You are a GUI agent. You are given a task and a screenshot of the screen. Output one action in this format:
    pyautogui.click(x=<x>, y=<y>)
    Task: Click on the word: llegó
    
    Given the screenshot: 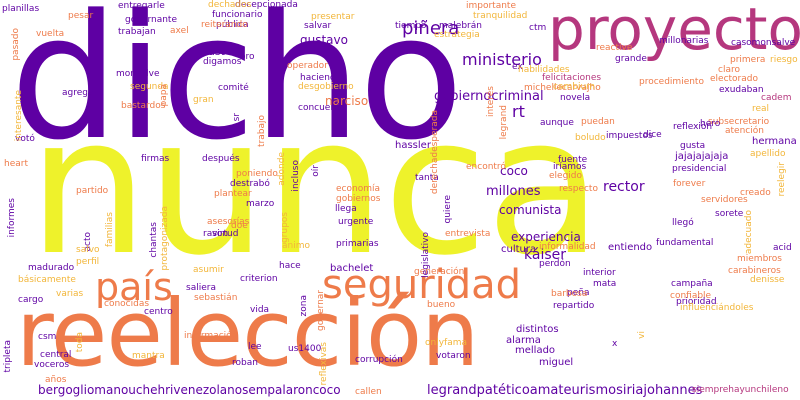 What is the action you would take?
    pyautogui.click(x=683, y=223)
    